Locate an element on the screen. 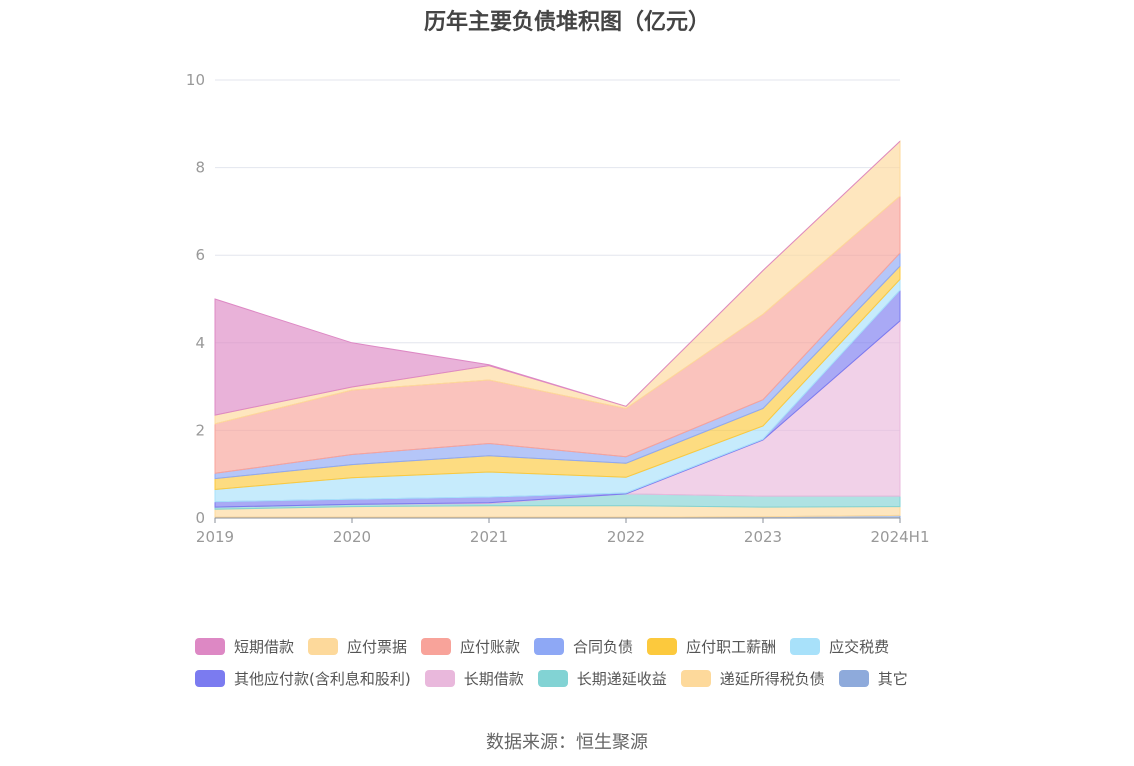 Image resolution: width=1134 pixels, height=766 pixels. legend-row: 其他应付款(含利息和股利) 长期借款 长期递延收益 递延所得税负债 其它 is located at coordinates (585, 678).